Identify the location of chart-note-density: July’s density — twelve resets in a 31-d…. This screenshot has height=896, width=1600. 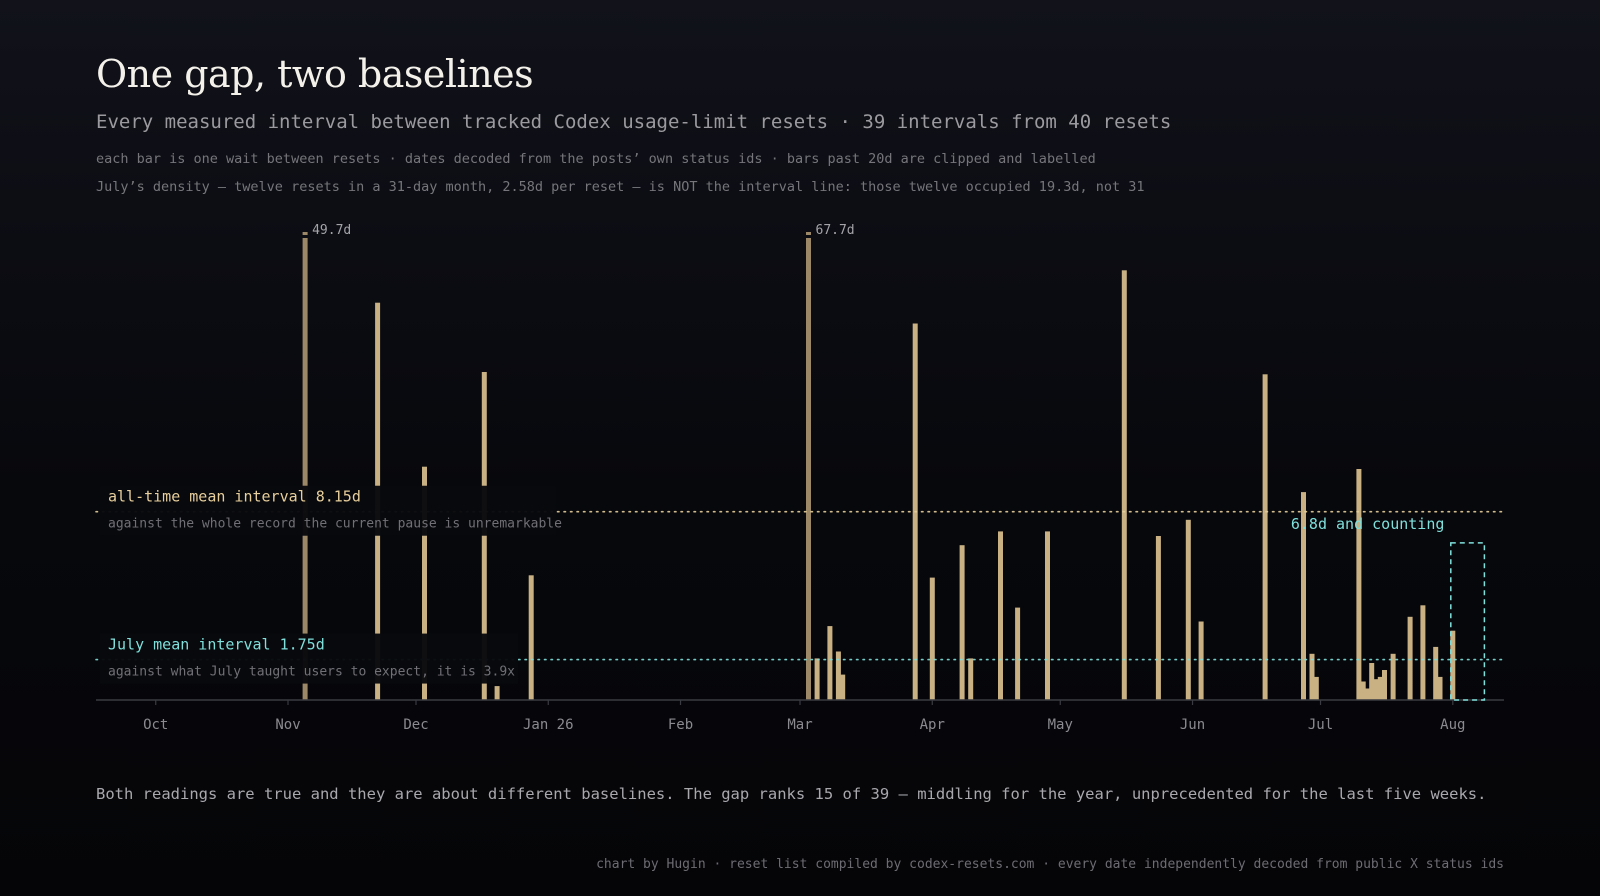
(620, 187).